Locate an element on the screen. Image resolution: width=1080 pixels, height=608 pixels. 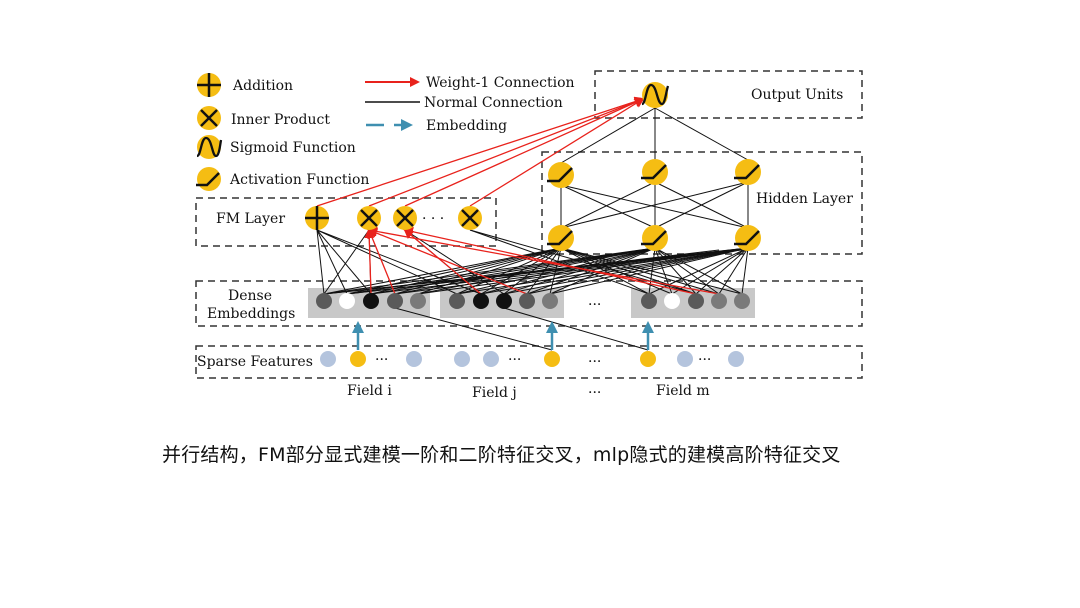
legend-normal-label: Normal Connection is located at coordinates (493, 103).